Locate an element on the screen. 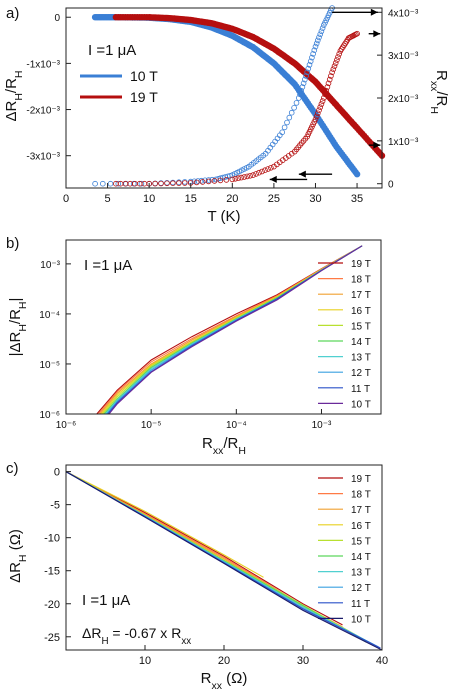  x-tick-label: 10 is located at coordinates (149, 199).